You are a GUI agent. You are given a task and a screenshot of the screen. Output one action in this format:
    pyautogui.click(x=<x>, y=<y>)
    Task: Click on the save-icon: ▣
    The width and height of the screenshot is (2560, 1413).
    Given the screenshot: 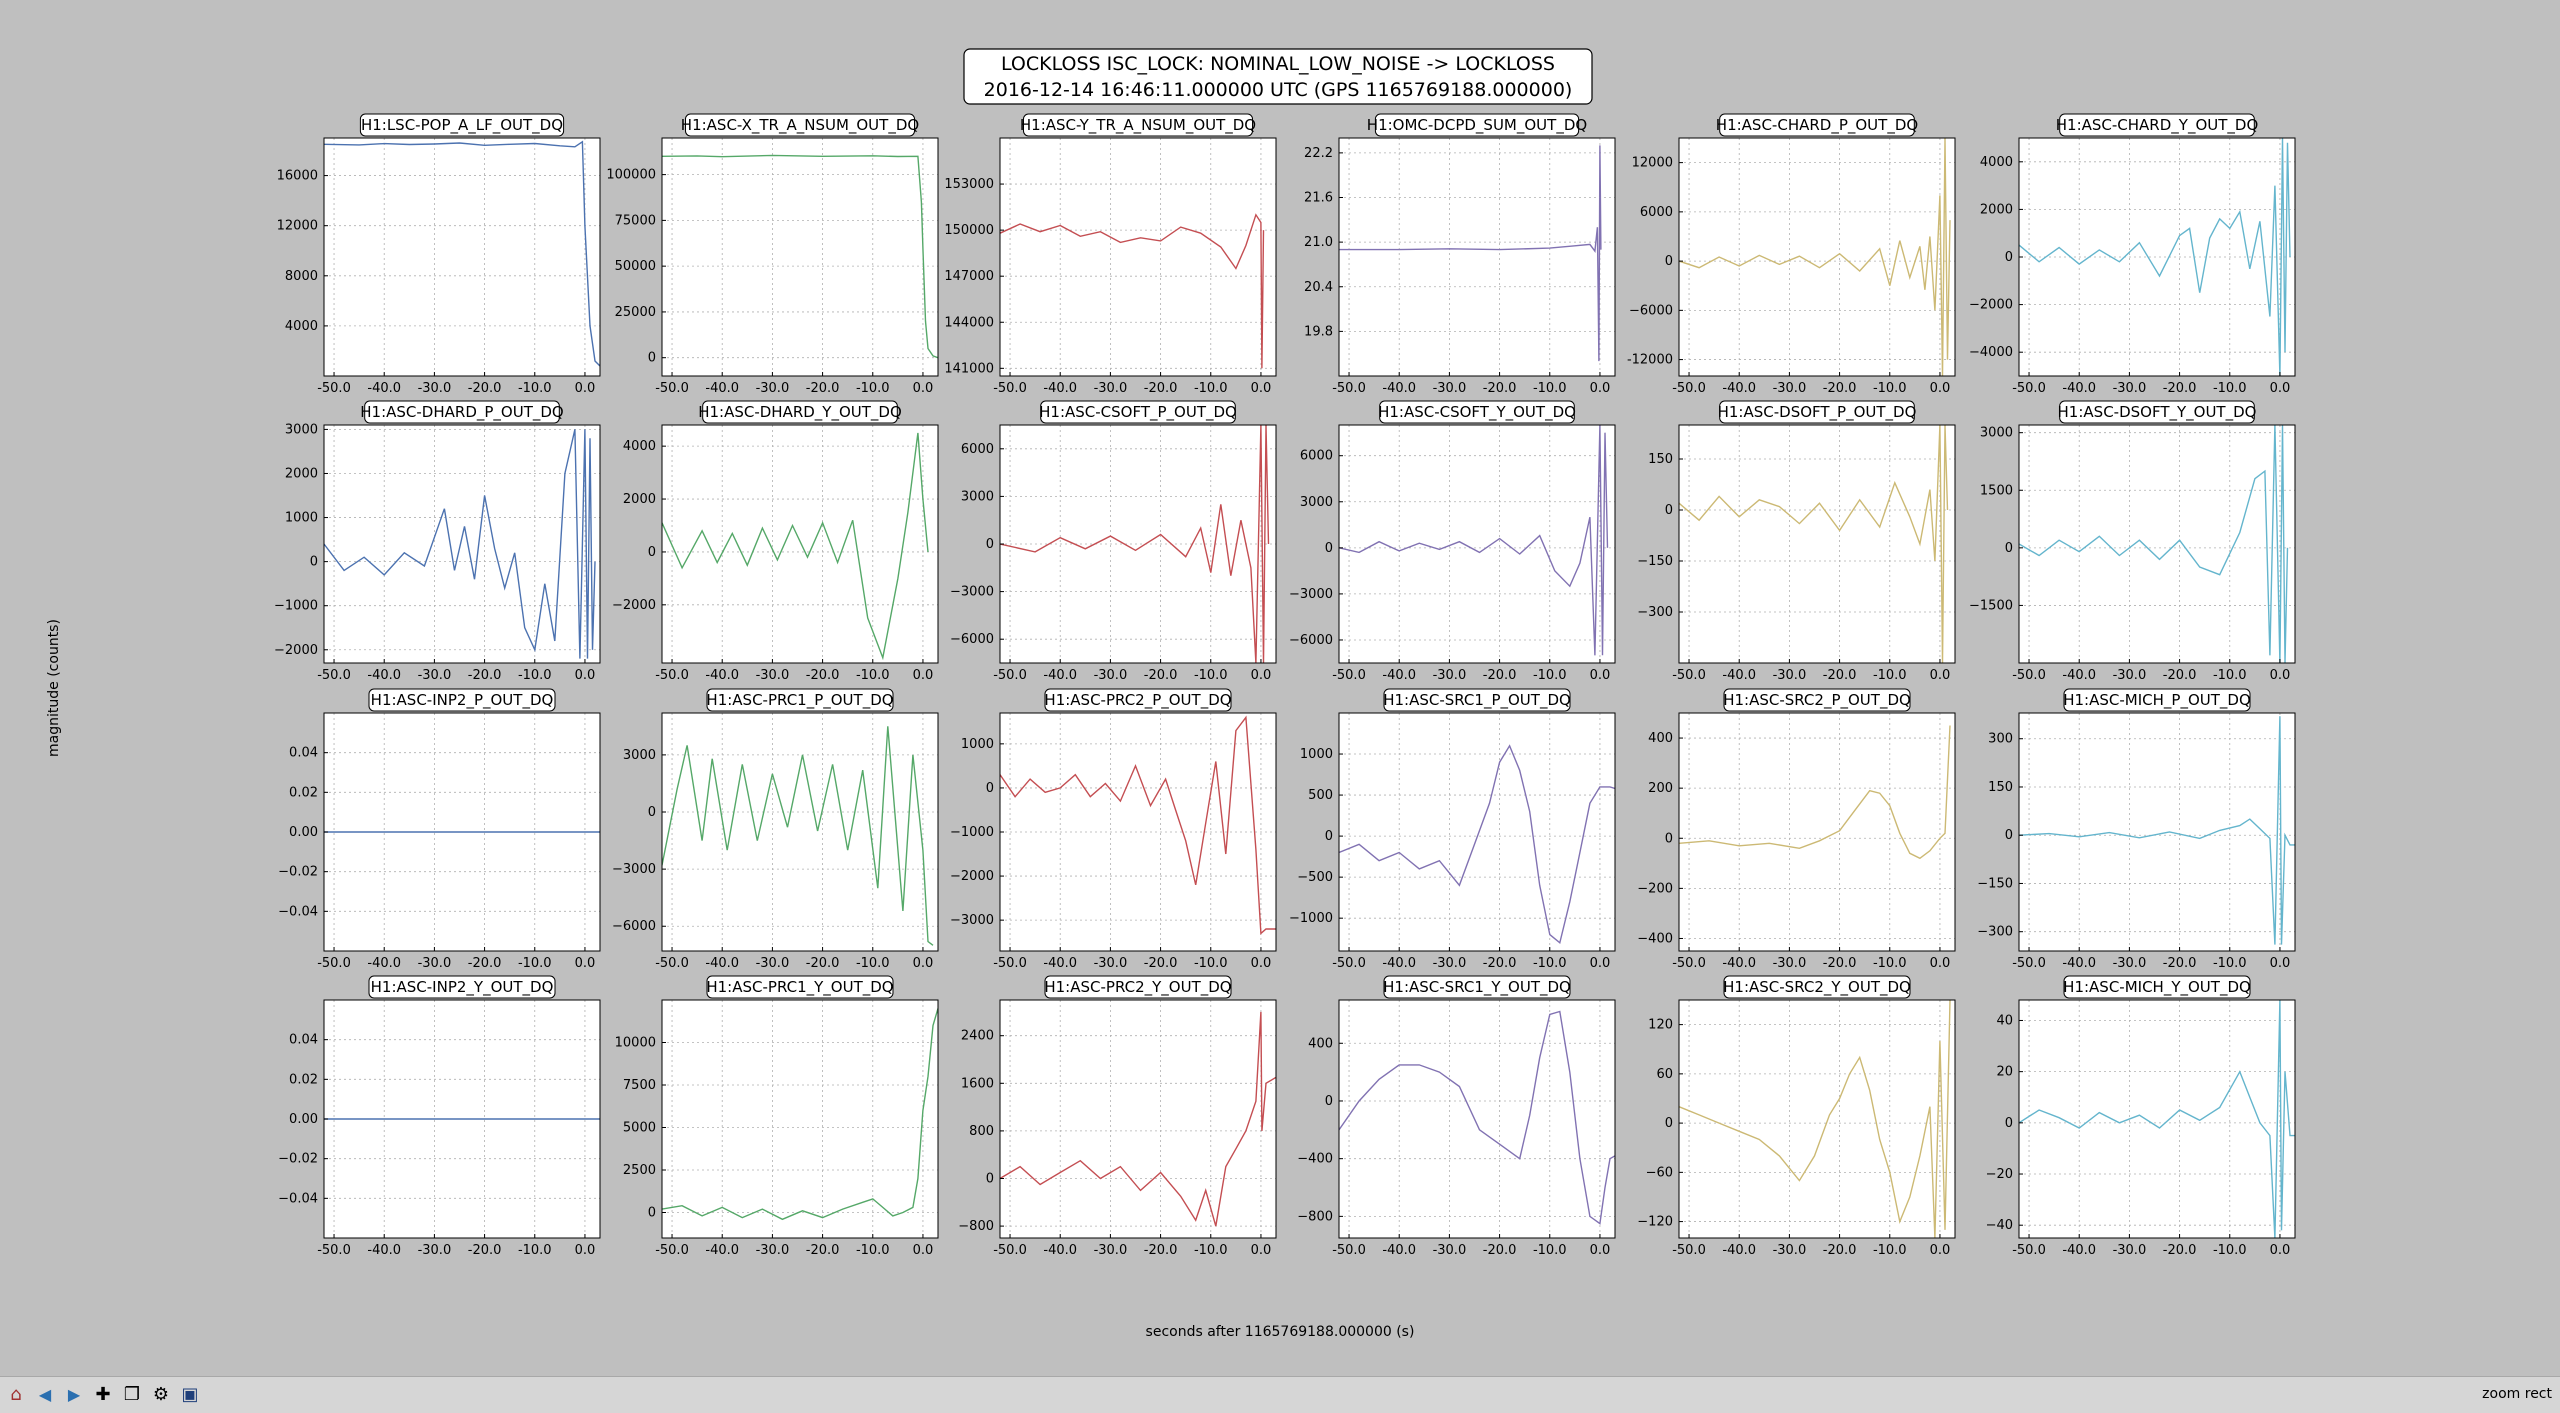 What is the action you would take?
    pyautogui.click(x=190, y=1394)
    